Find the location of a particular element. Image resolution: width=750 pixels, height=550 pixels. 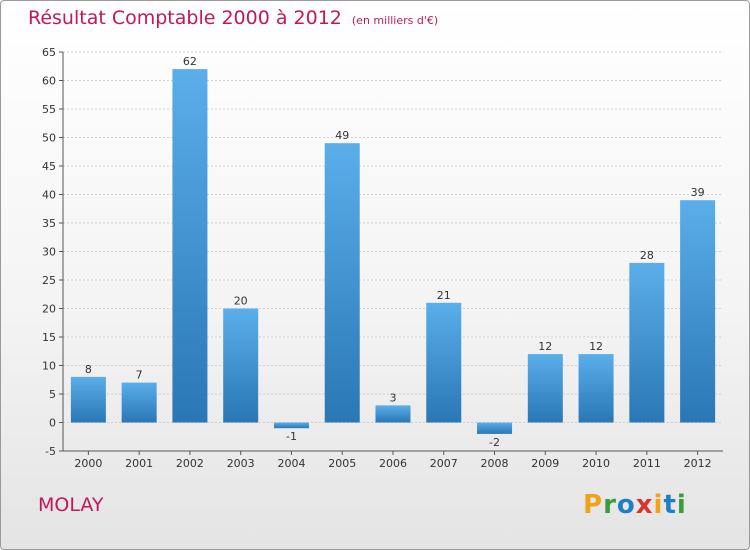

chart-title-text: Résultat Comptable 2000 à 2012 is located at coordinates (185, 18).